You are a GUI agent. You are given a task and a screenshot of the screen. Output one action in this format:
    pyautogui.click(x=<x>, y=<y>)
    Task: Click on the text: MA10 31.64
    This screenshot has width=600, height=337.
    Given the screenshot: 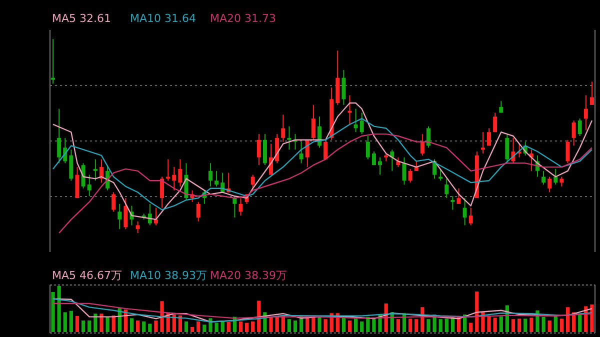 What is the action you would take?
    pyautogui.click(x=163, y=18)
    